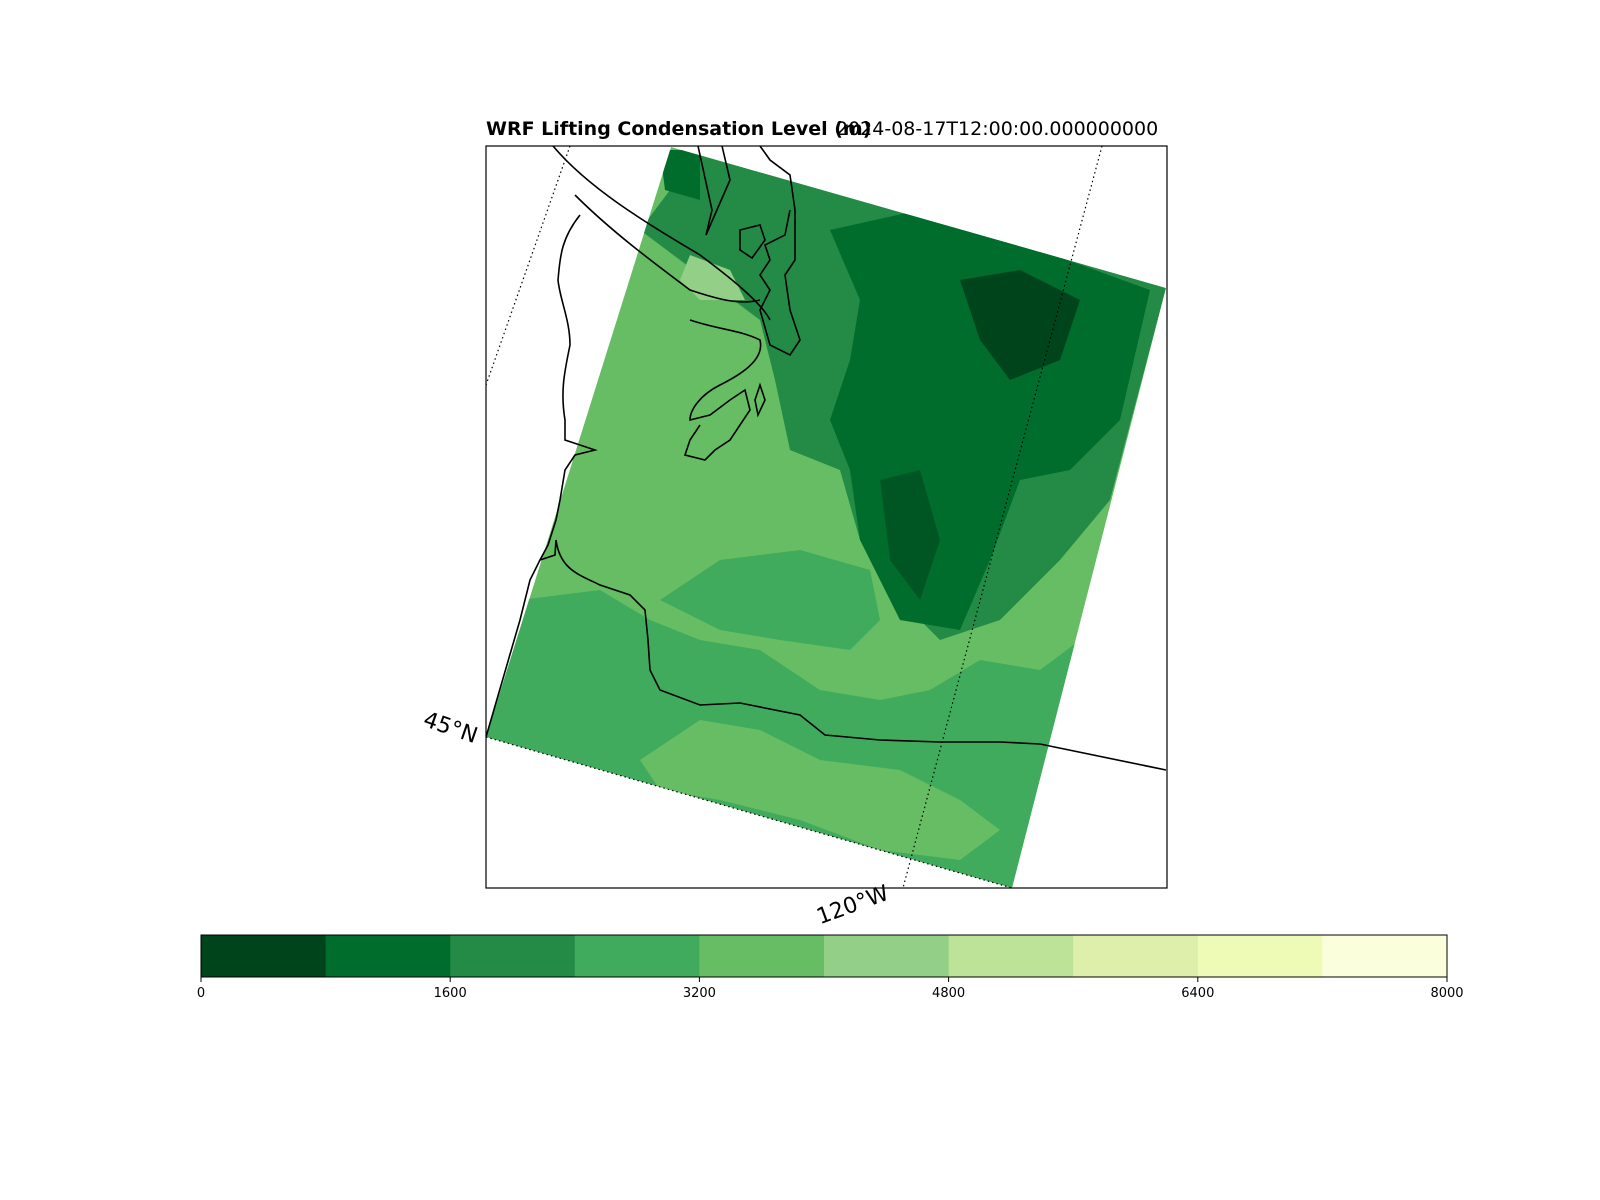 The width and height of the screenshot is (1600, 1200). Describe the element at coordinates (201, 993) in the screenshot. I see `colorbar-tick-label: 0` at that location.